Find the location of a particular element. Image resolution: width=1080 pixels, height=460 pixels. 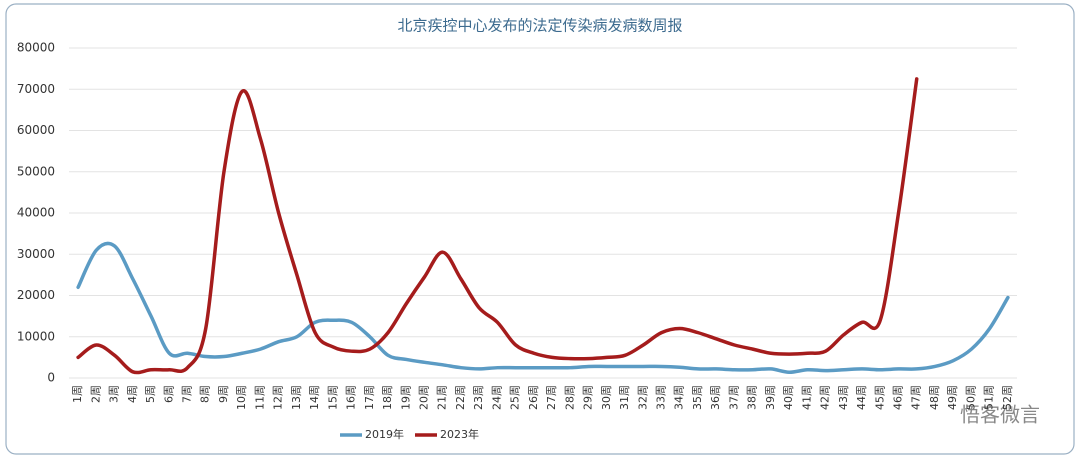

x-tick-label: 31周 is located at coordinates (624, 397).